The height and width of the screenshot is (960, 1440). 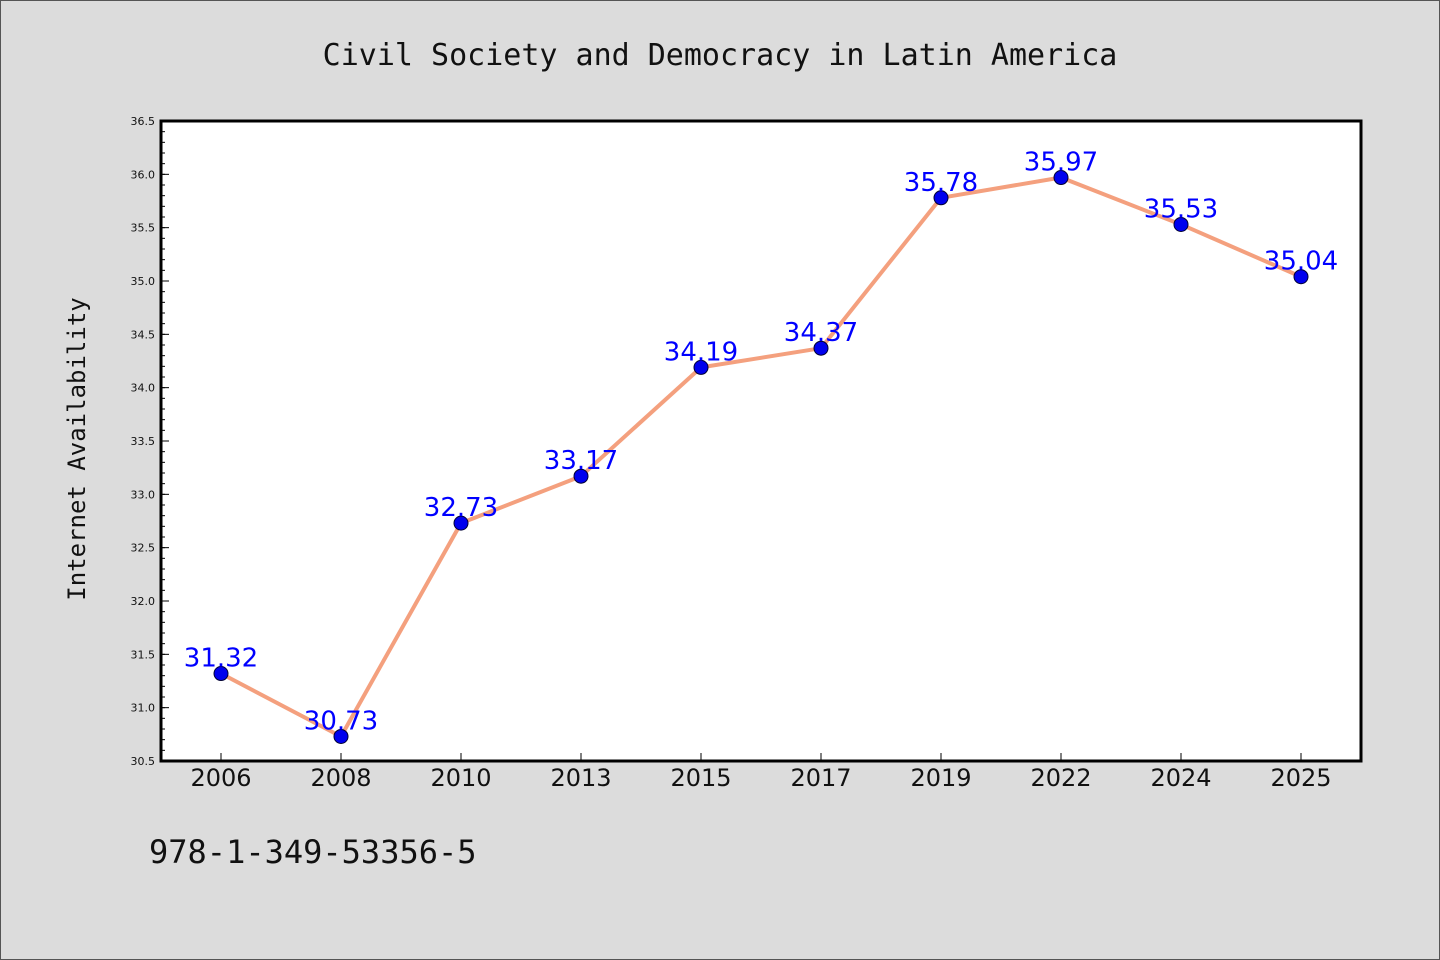 What do you see at coordinates (313, 852) in the screenshot?
I see `footer-code: 978-1-349-53356-5` at bounding box center [313, 852].